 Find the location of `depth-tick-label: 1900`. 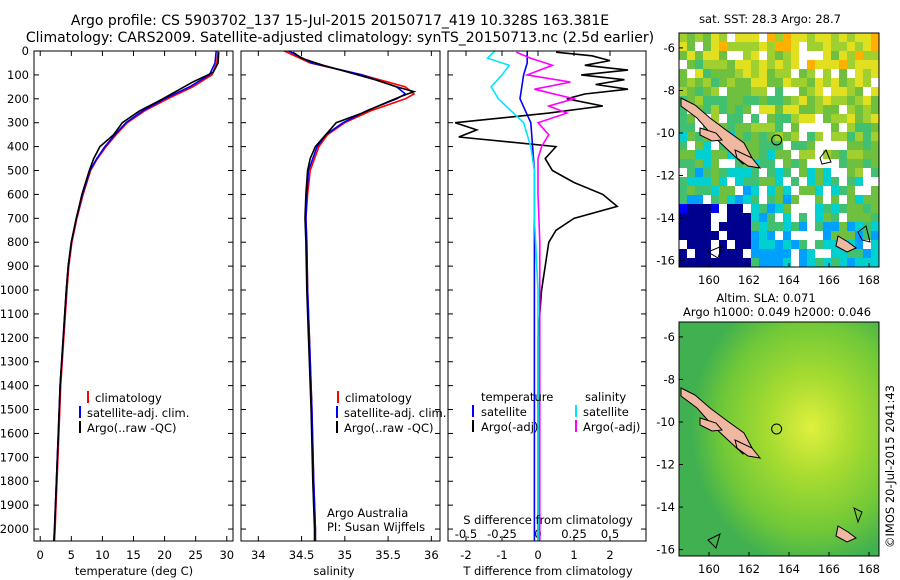

depth-tick-label: 1900 is located at coordinates (14, 505).